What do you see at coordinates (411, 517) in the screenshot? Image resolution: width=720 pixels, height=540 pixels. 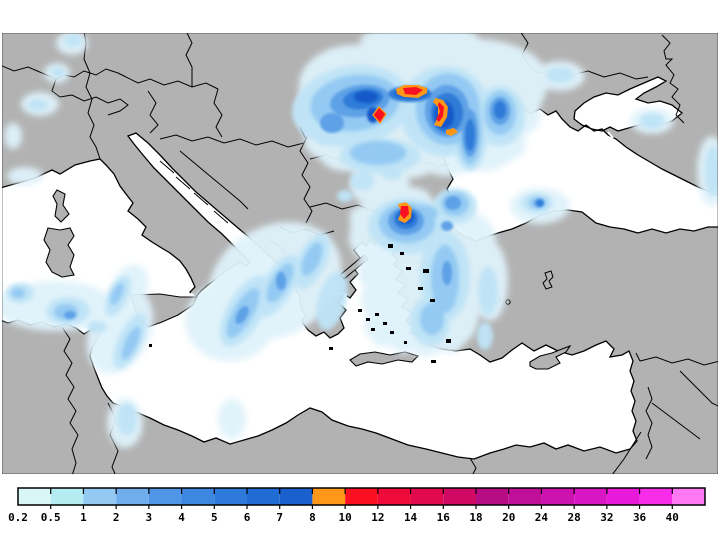 I see `colorbar-label: 14` at bounding box center [411, 517].